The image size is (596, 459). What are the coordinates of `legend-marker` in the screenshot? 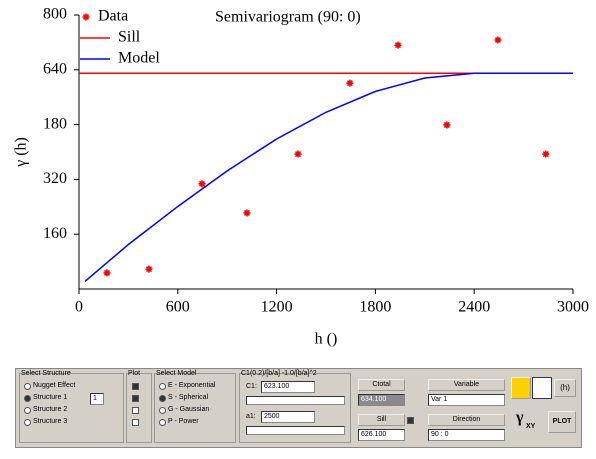 It's located at (86, 17).